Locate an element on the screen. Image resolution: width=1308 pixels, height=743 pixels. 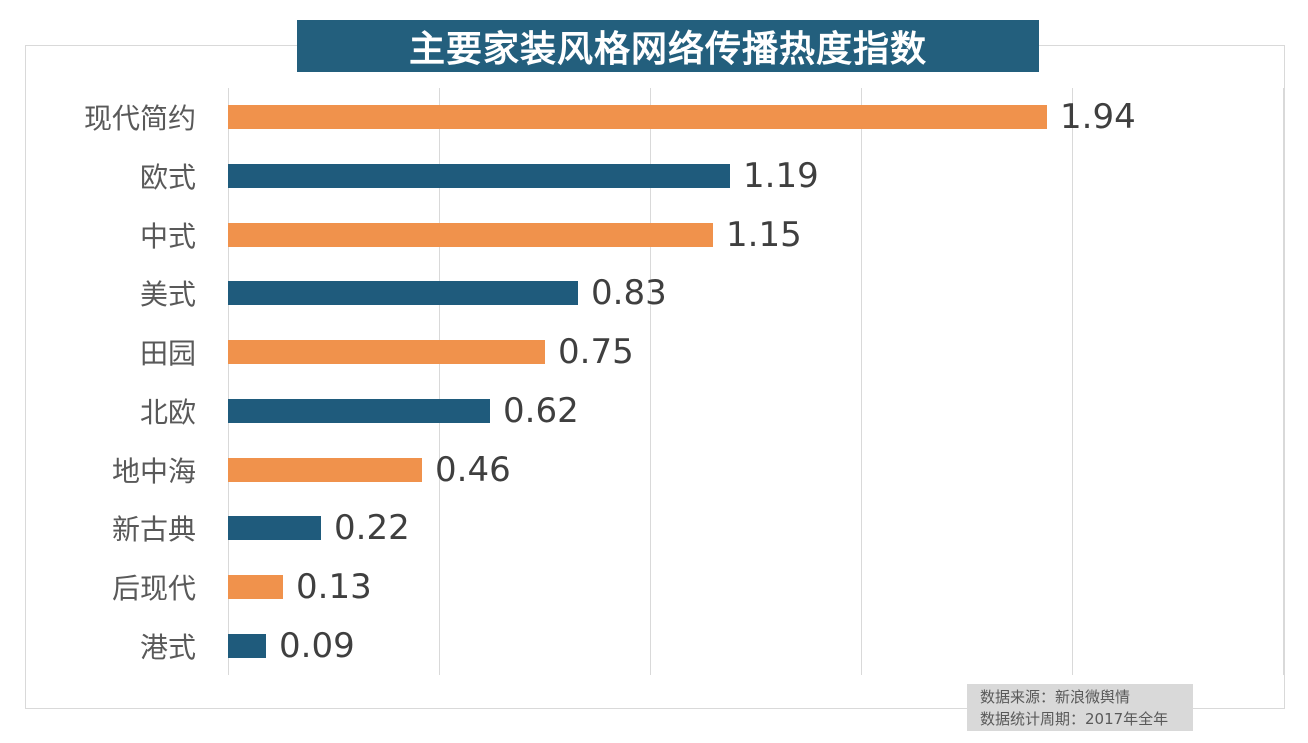
category-label: 港式 is located at coordinates (167, 647).